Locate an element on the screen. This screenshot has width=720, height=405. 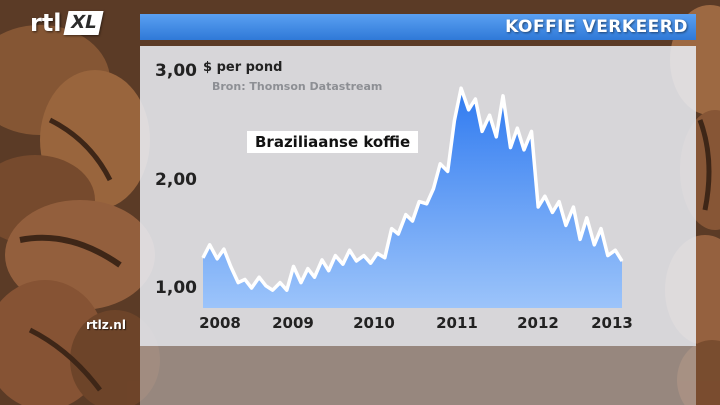
x-tick-label: 2011 is located at coordinates (457, 323).